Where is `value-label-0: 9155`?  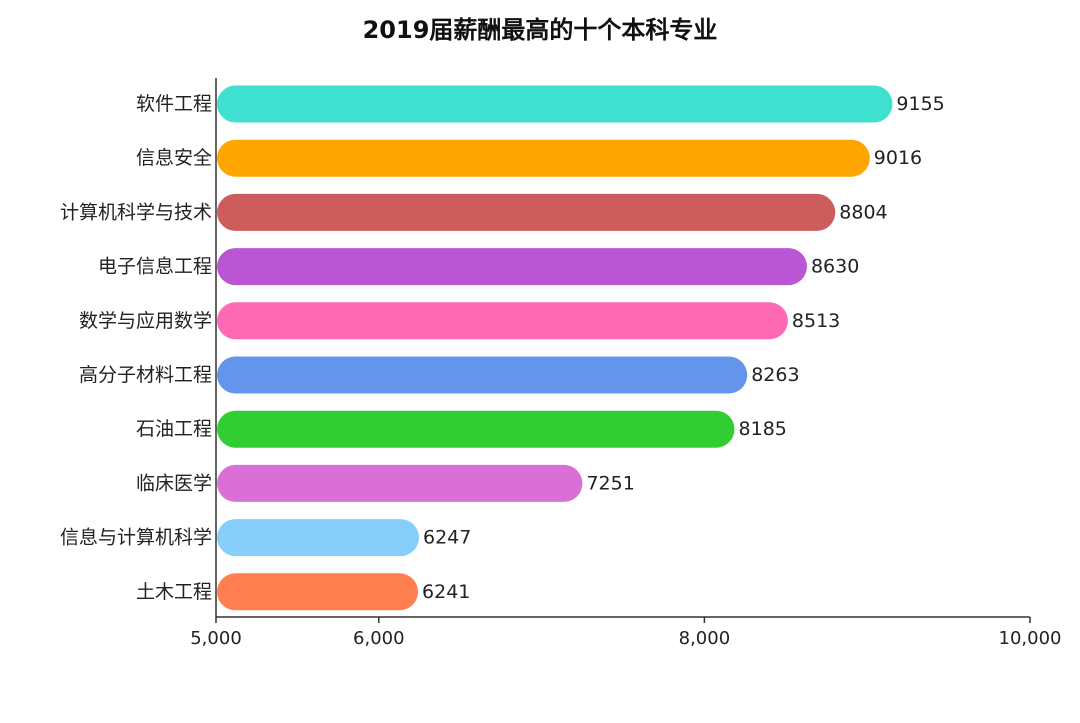
value-label-0: 9155 is located at coordinates (920, 104).